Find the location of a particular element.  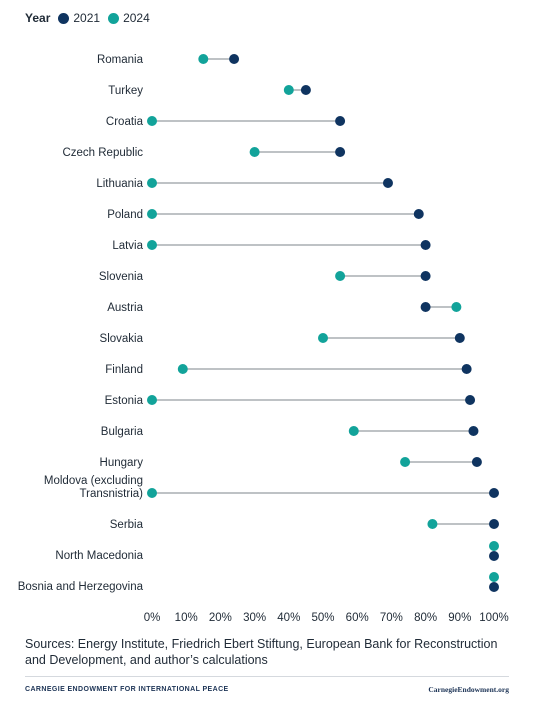

row-bulgaria: Bulgaria is located at coordinates (290, 432).